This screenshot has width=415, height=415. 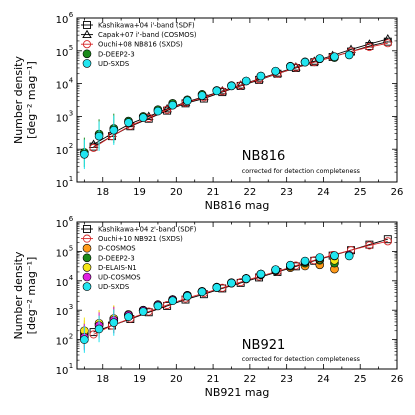 I want to click on p1-filter-annotation: NB921, so click(x=263, y=345).